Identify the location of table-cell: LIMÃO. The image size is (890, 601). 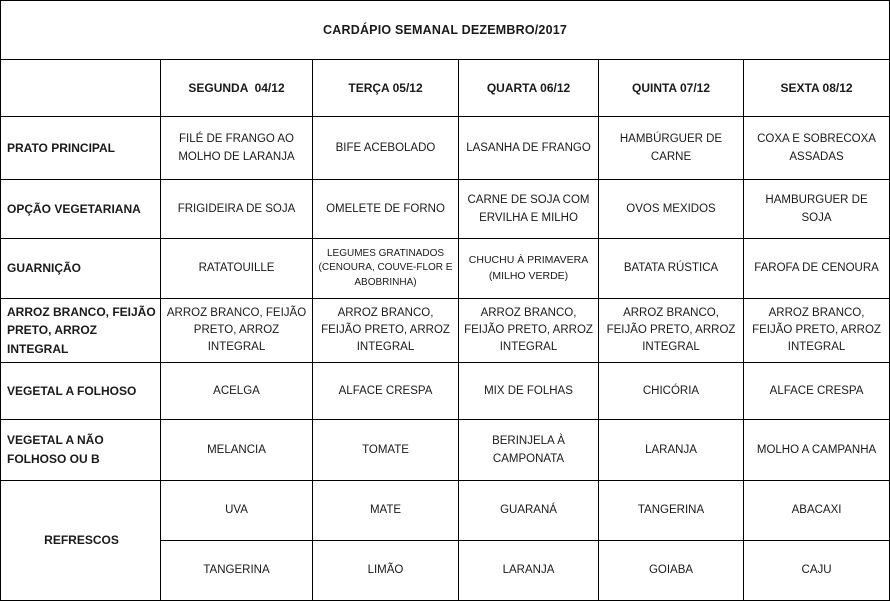
(385, 570).